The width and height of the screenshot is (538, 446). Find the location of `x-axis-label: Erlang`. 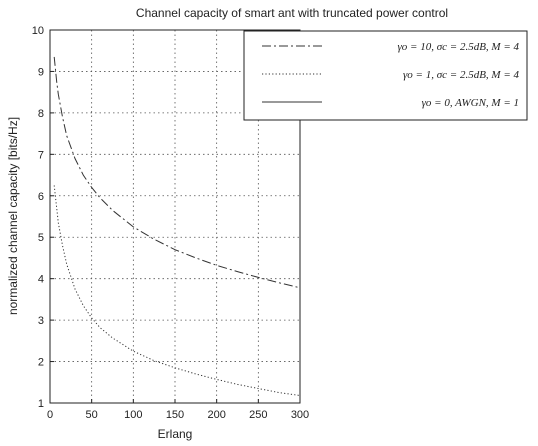

x-axis-label: Erlang is located at coordinates (175, 434).